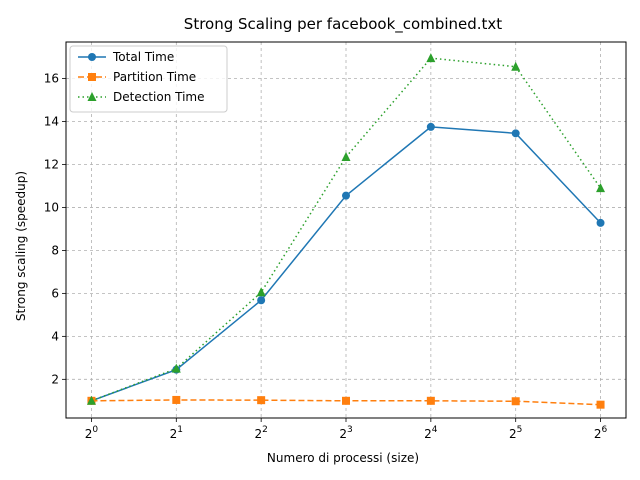 This screenshot has width=640, height=480. Describe the element at coordinates (21, 246) in the screenshot. I see `y-axis-label: Strong scaling (speedup)` at that location.